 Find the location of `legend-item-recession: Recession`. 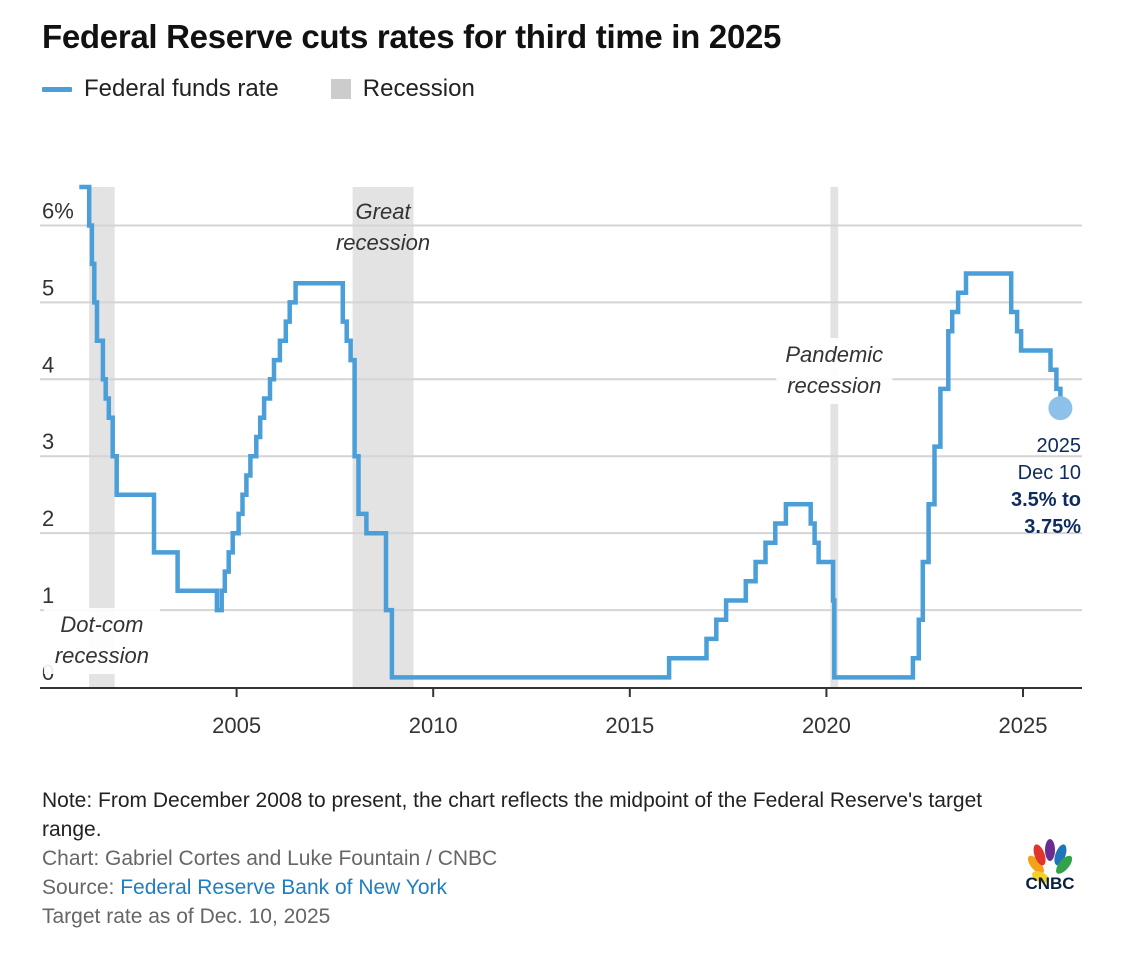

legend-item-recession: Recession is located at coordinates (402, 89).